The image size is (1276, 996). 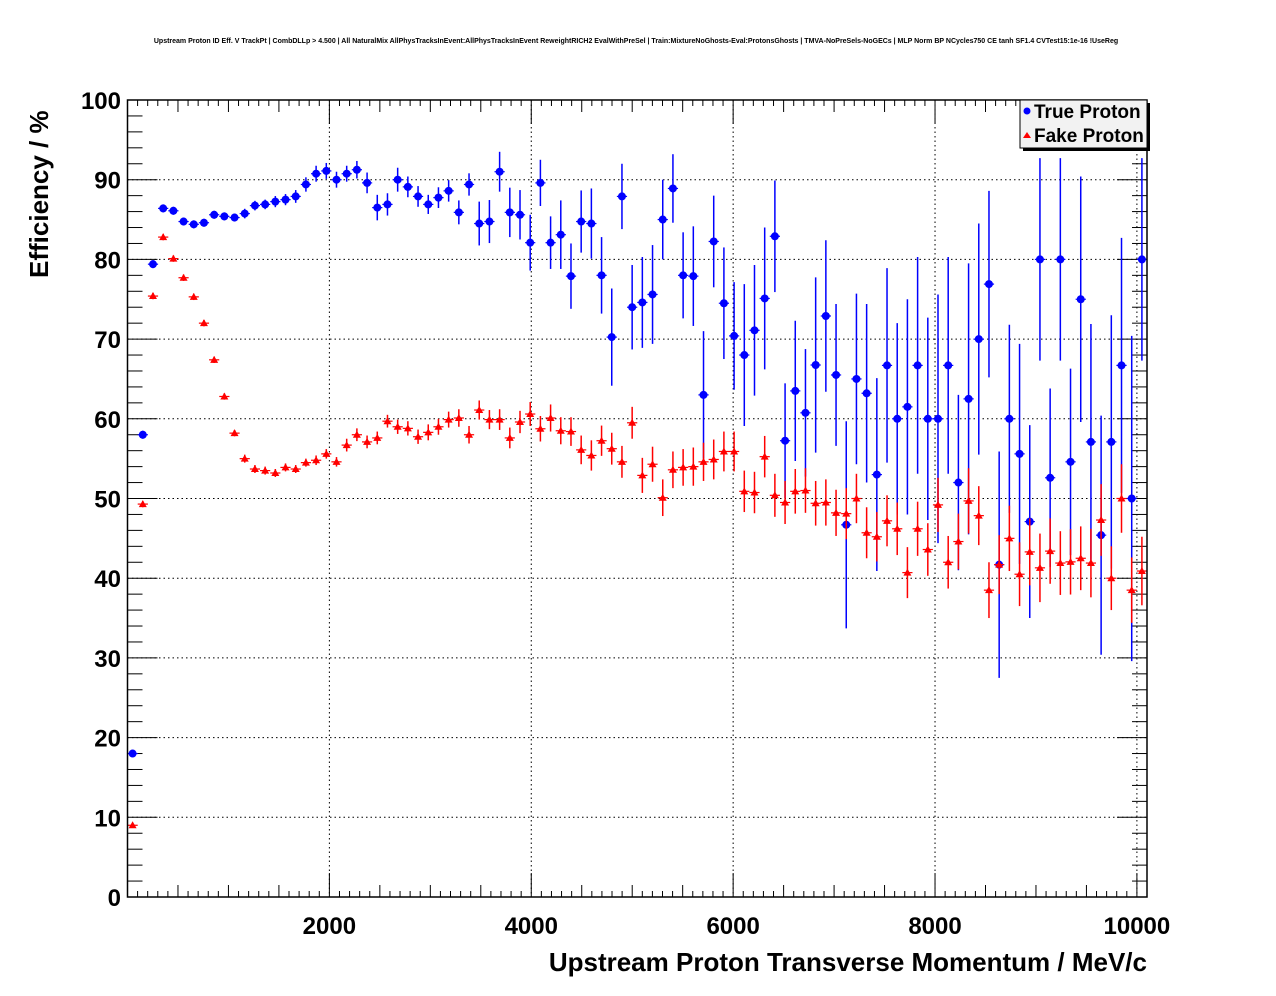 I want to click on legend-label-fake-proton: Fake Proton, so click(x=1089, y=136).